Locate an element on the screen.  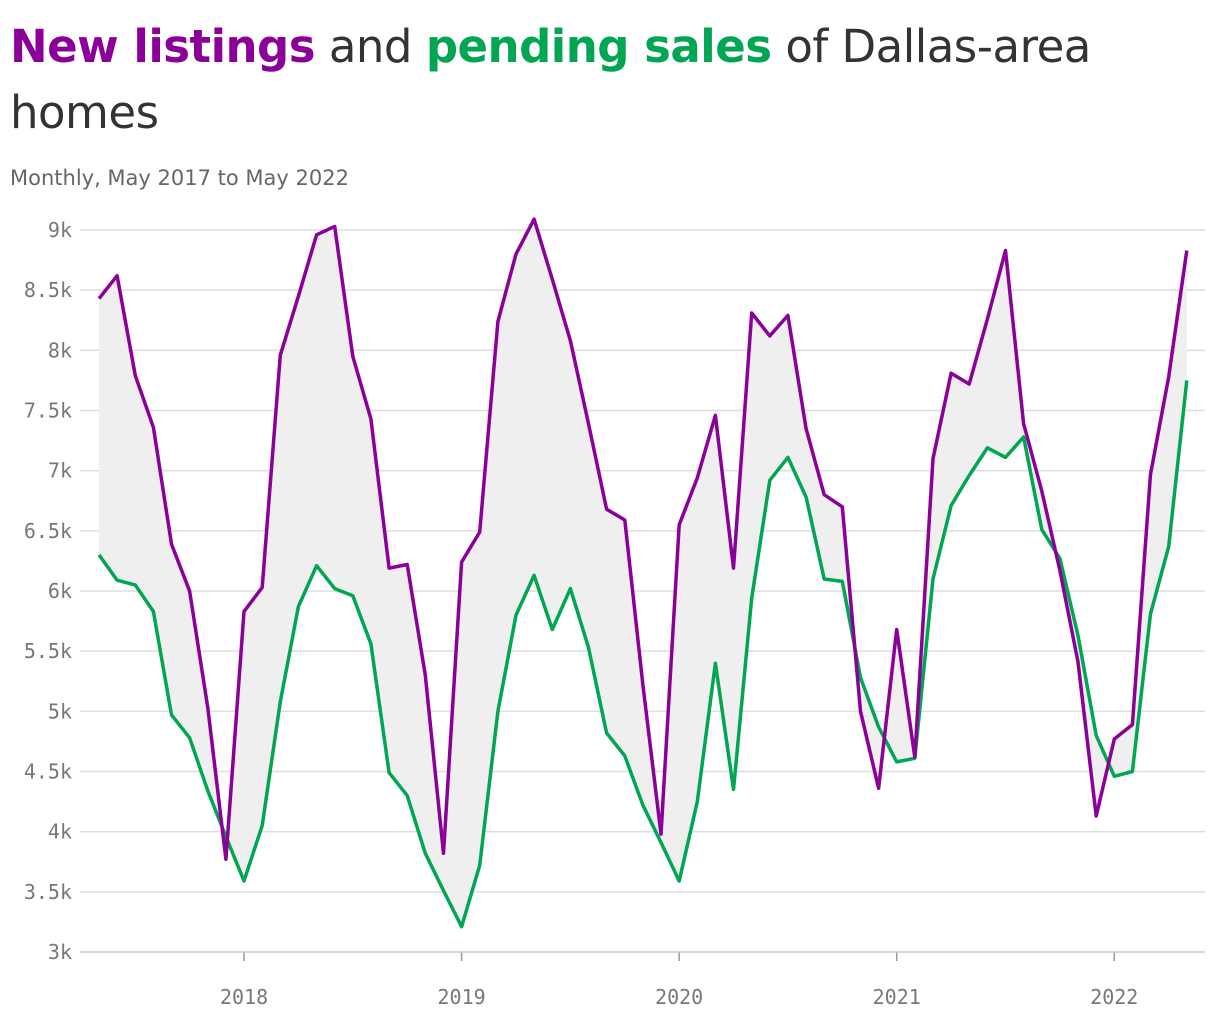
title-rest: of Dallas-area homes is located at coordinates (550, 79).